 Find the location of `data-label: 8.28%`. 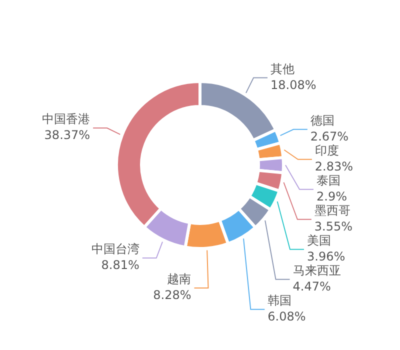

data-label: 8.28% is located at coordinates (172, 295).